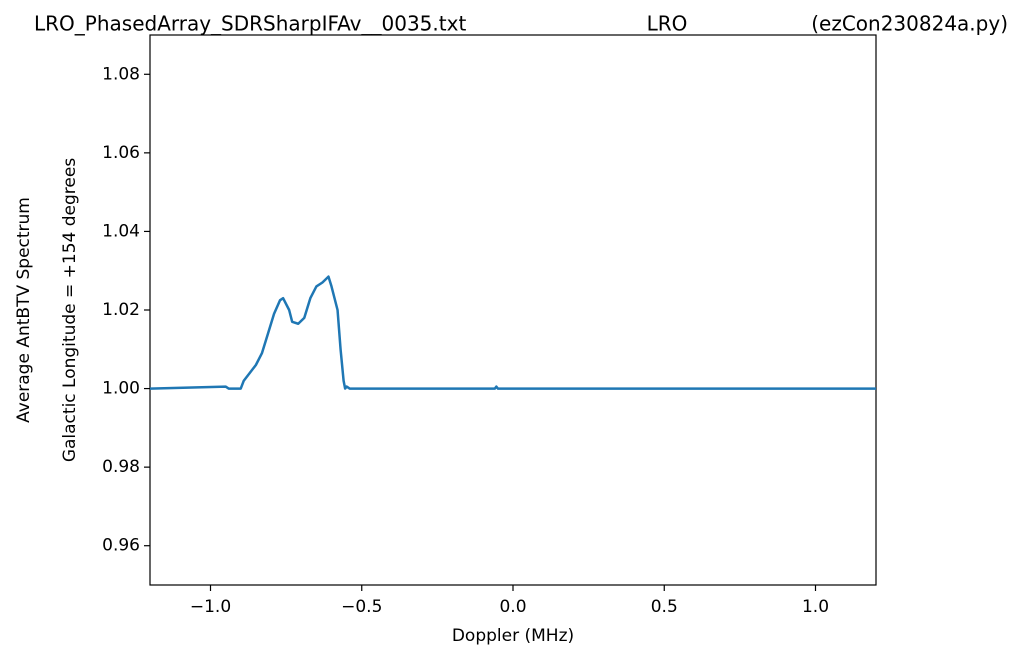  I want to click on chart-title-site: LRO, so click(667, 24).